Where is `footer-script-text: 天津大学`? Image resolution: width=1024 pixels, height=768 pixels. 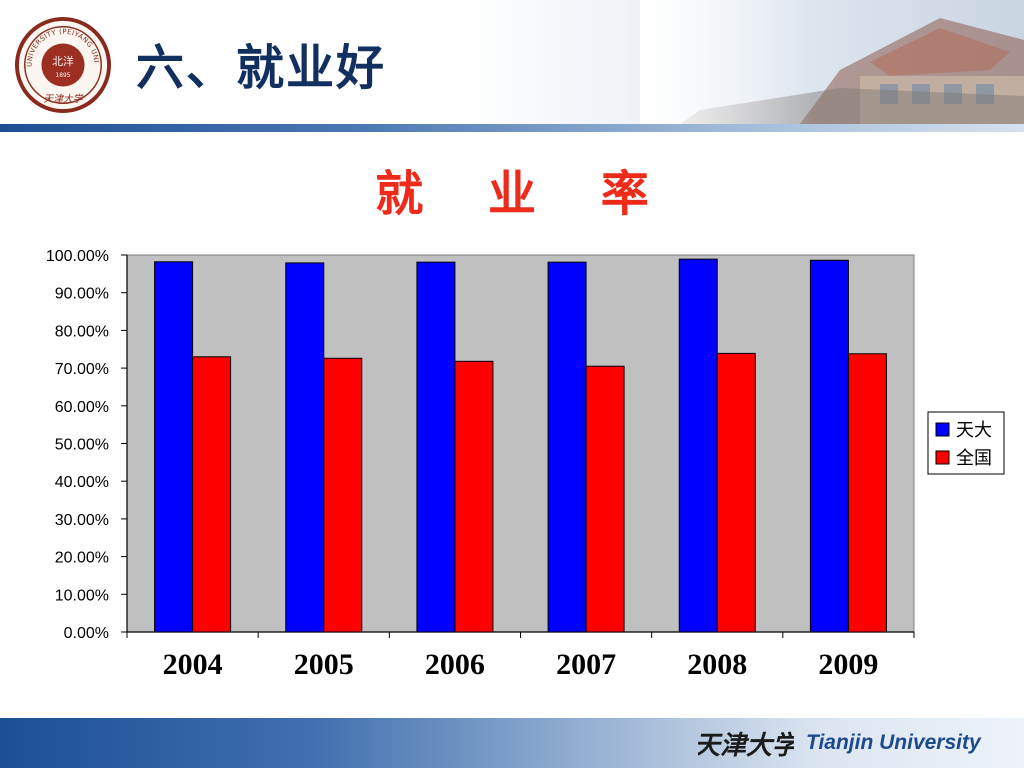 footer-script-text: 天津大学 is located at coordinates (746, 746).